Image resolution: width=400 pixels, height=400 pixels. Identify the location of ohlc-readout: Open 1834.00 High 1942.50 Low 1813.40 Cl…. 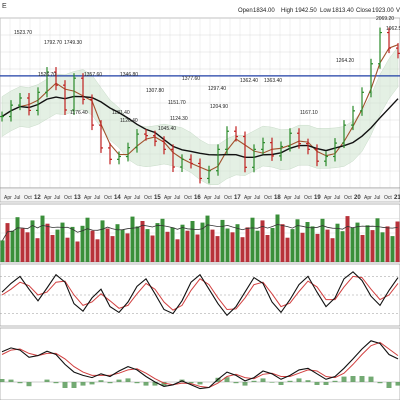
(319, 11).